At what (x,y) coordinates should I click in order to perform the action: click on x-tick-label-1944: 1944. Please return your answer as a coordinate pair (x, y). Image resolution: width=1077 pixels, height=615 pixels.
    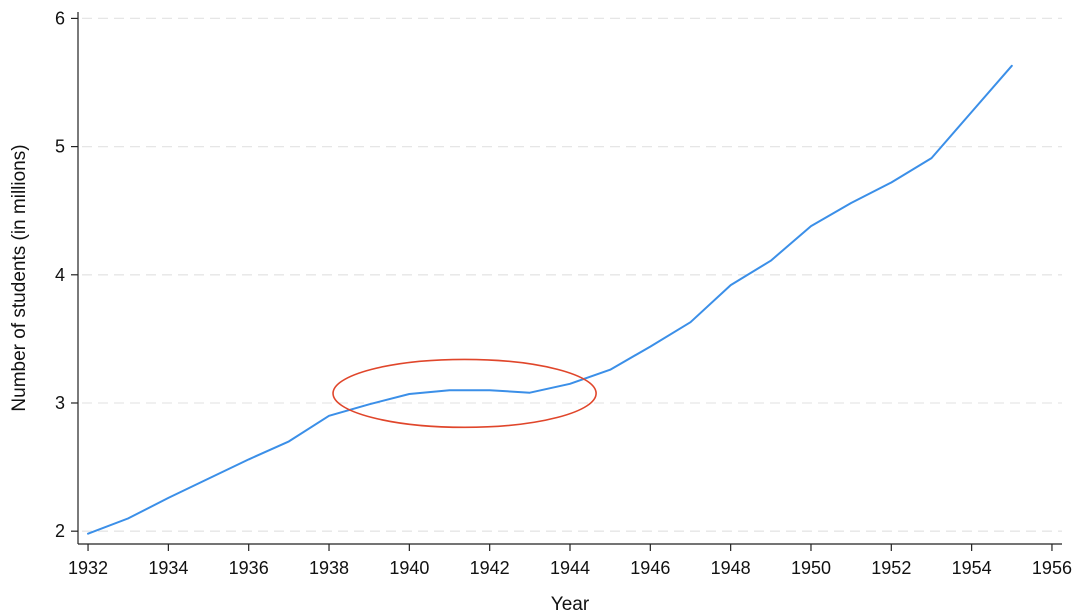
    Looking at the image, I should click on (570, 568).